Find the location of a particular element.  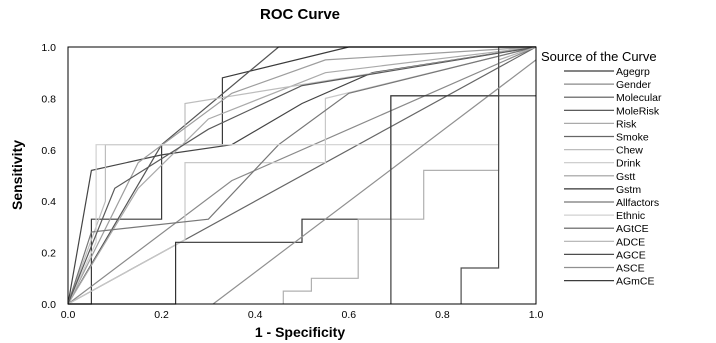

legend-label: AGtCE is located at coordinates (632, 229).